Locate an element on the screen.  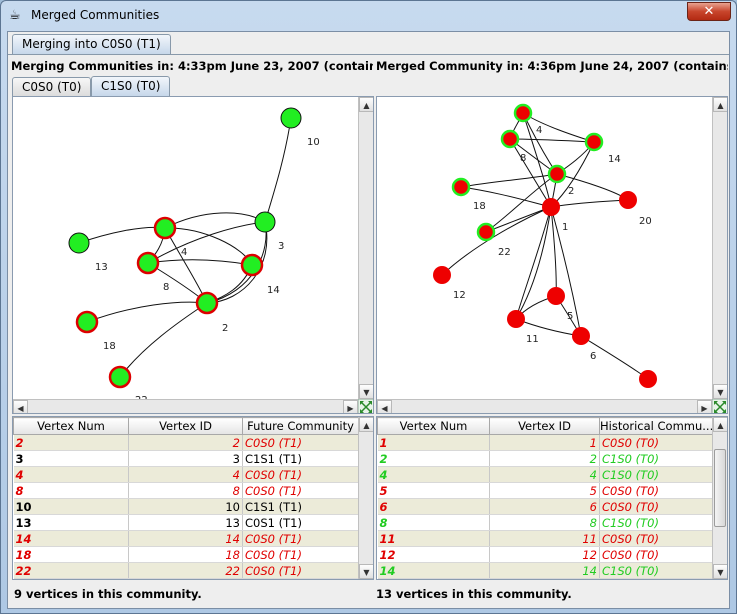
table-row: 14 14 C0S0 (T1) is located at coordinates (186, 538).